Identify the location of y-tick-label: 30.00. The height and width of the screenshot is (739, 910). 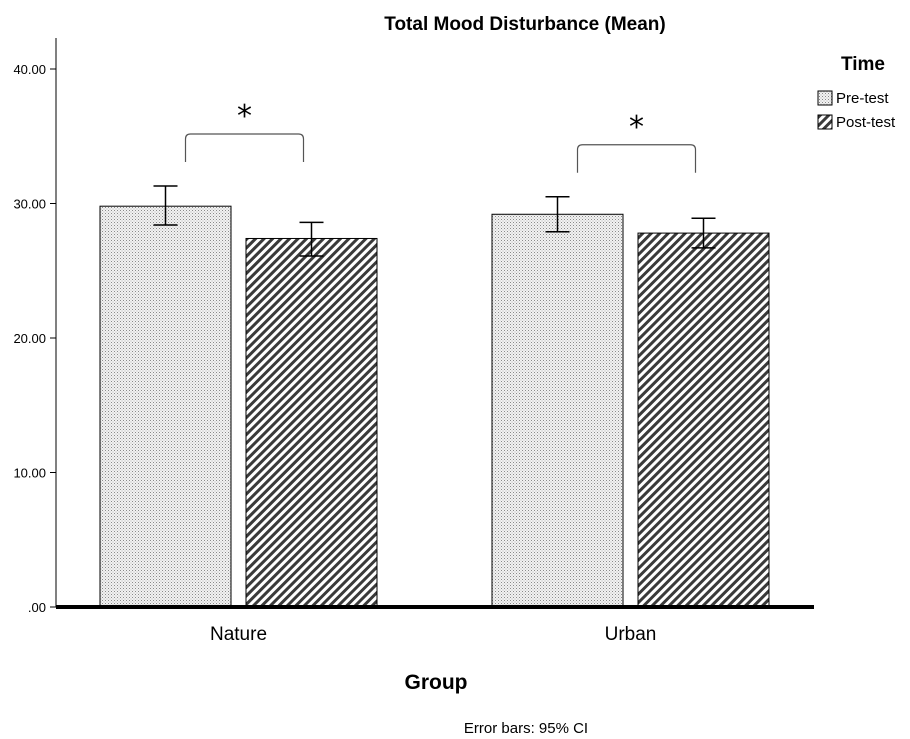
(29, 204).